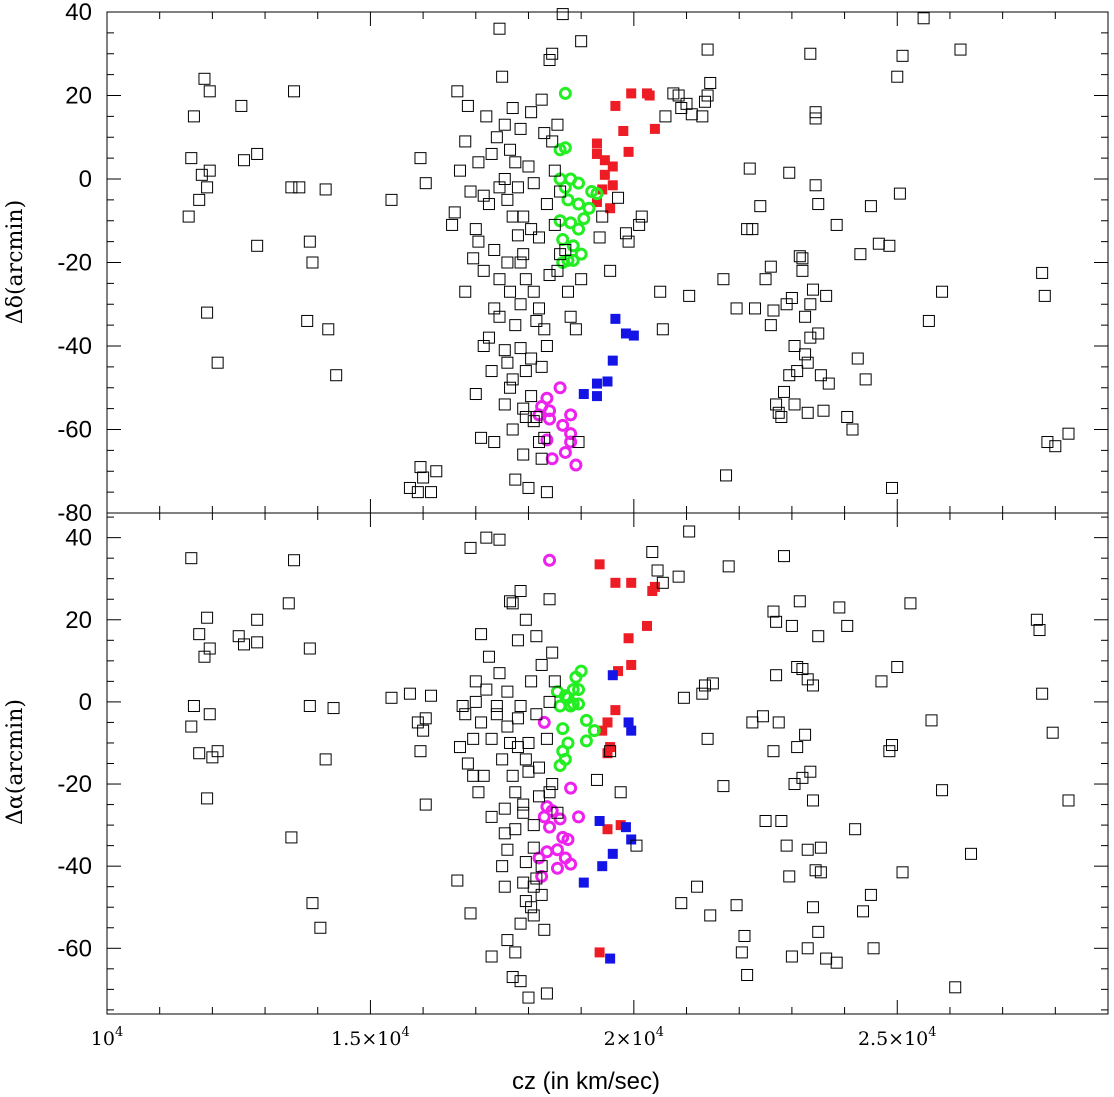 The width and height of the screenshot is (1114, 1097). Describe the element at coordinates (932, 1032) in the screenshot. I see `x-tick-exponent: 4` at that location.